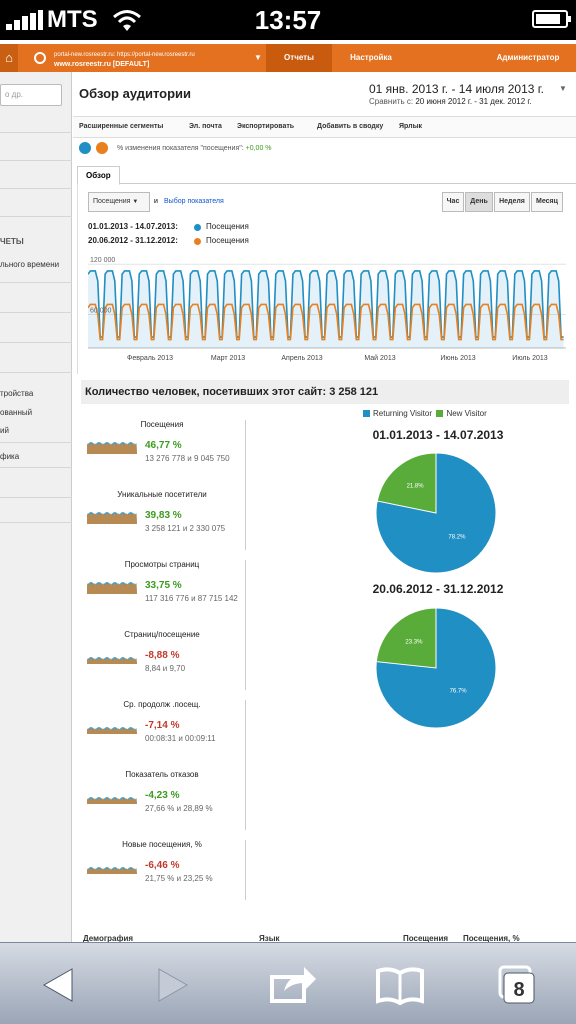 This screenshot has width=576, height=1024. Describe the element at coordinates (512, 202) in the screenshot. I see `granularity-week: Неделя` at that location.